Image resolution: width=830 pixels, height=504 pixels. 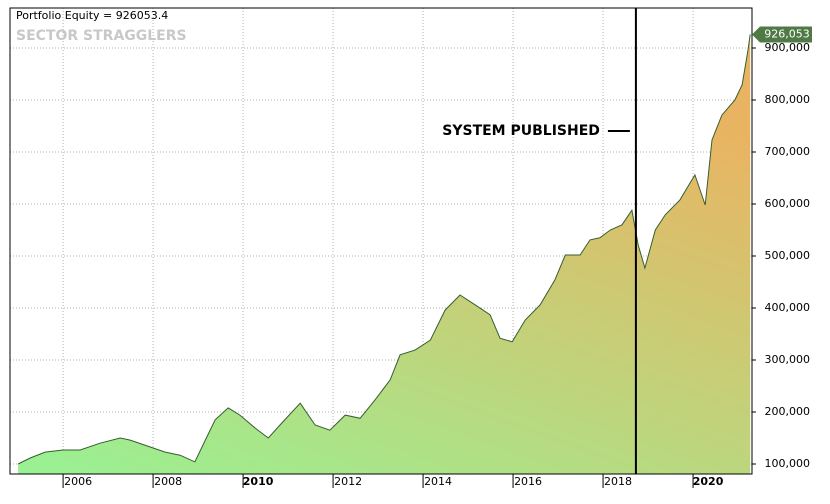 I want to click on end-label: 926,053, so click(x=787, y=33).